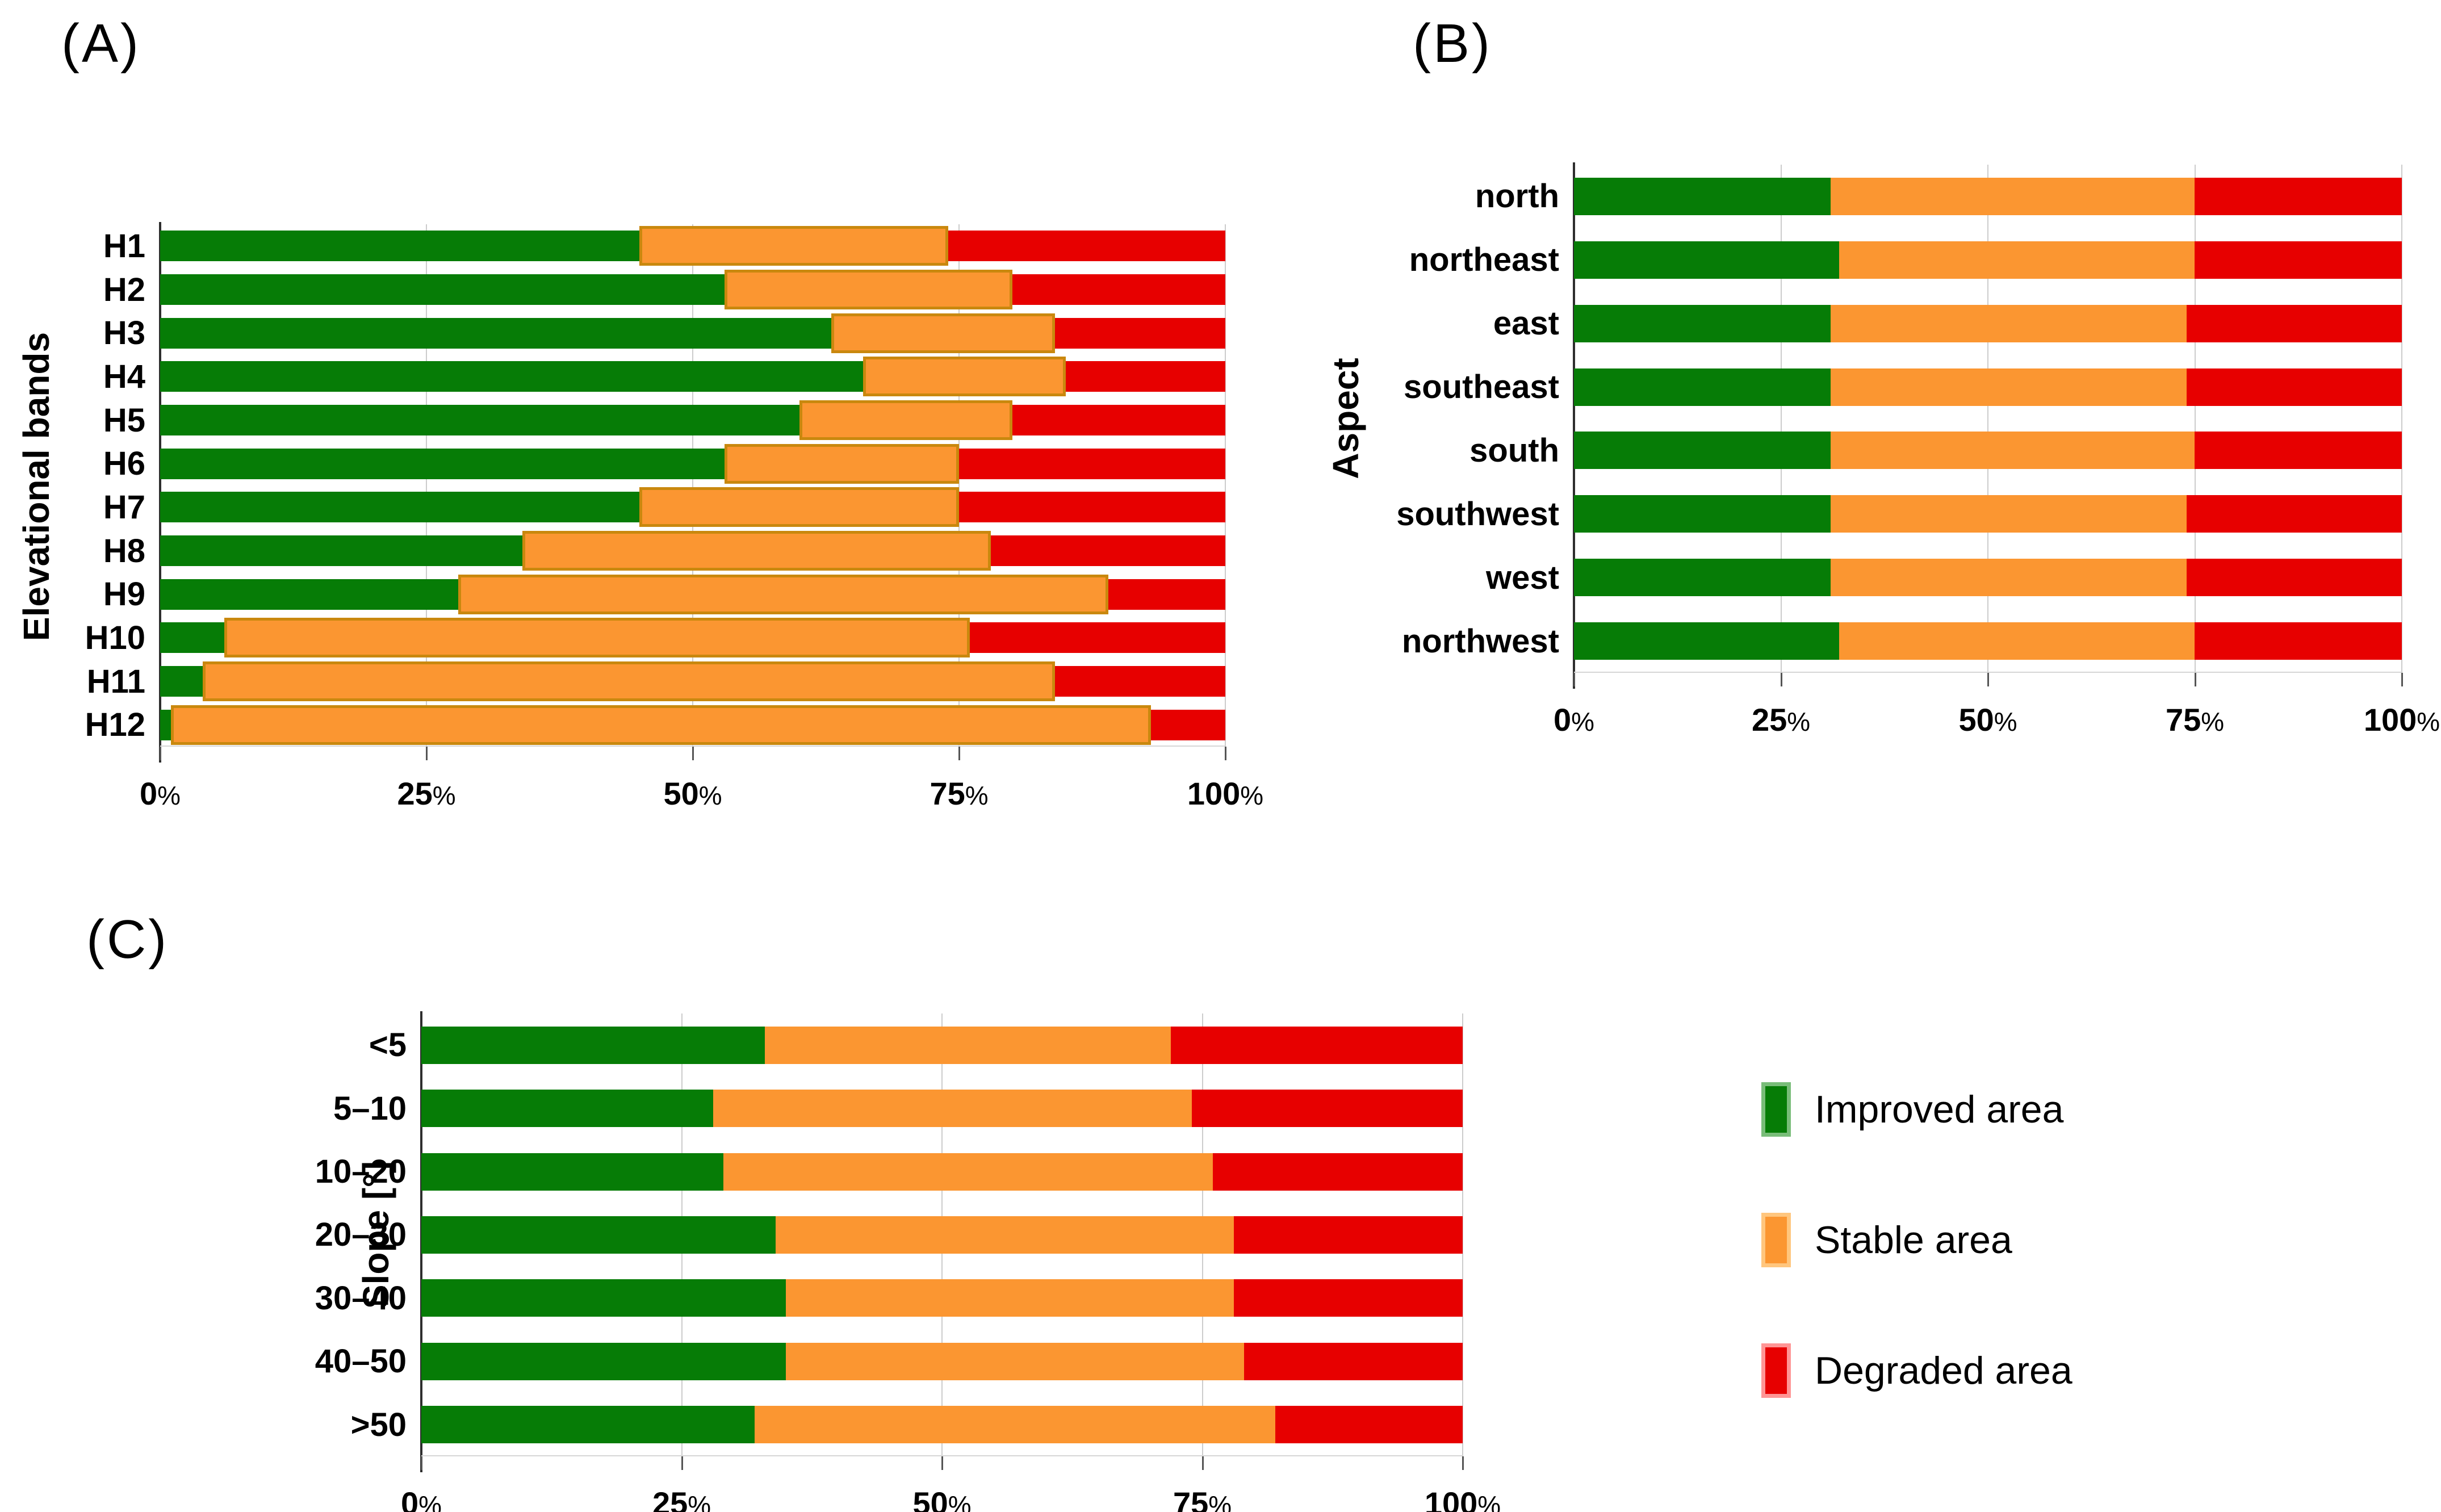 The height and width of the screenshot is (1512, 2441). I want to click on legend-label-stable: Stable area, so click(1913, 1240).